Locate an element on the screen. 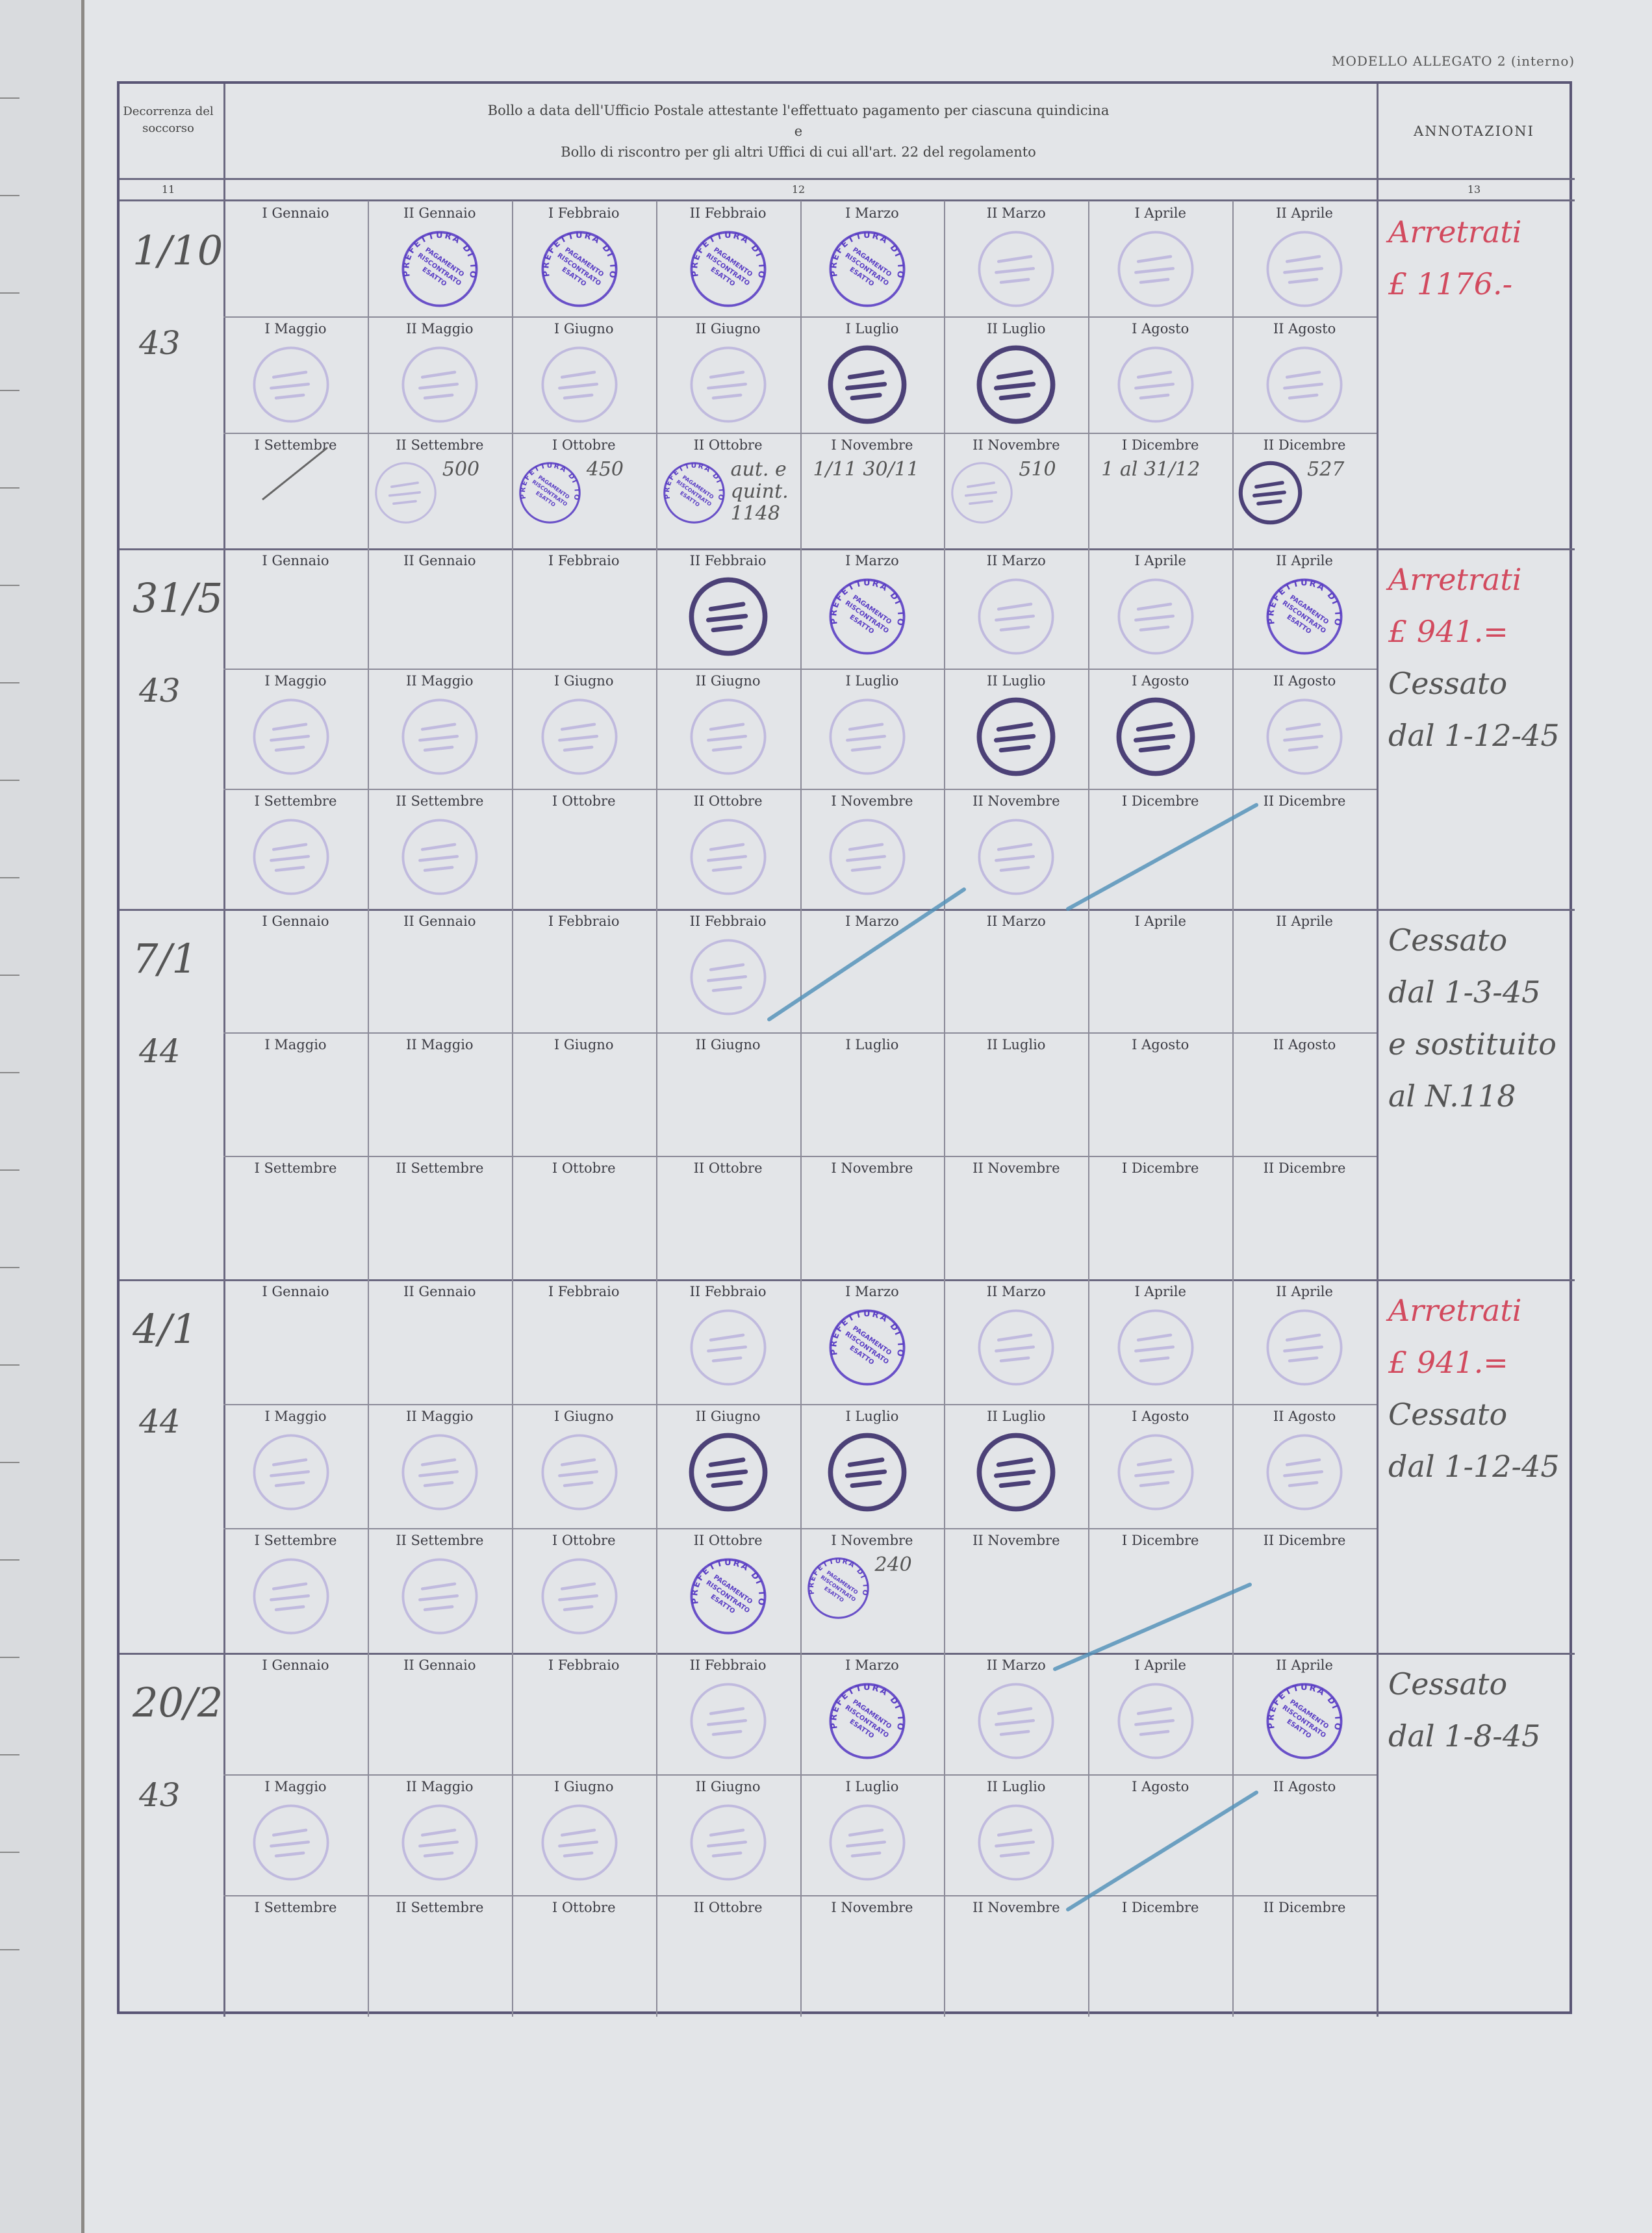 This screenshot has height=2233, width=1652. period-label: I Dicembre is located at coordinates (1160, 1168).